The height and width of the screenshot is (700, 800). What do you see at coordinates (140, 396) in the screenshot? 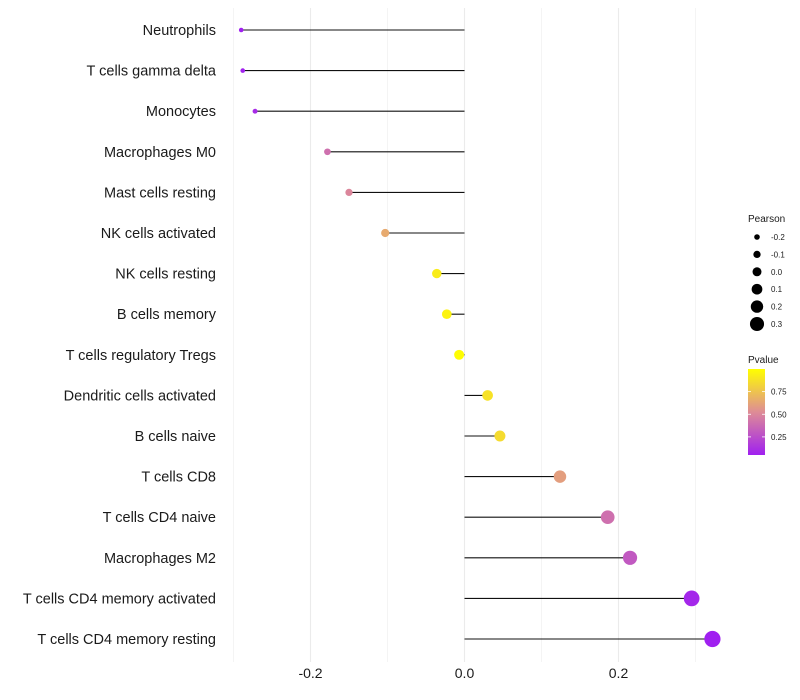
I see `category-label: Dendritic cells activated` at bounding box center [140, 396].